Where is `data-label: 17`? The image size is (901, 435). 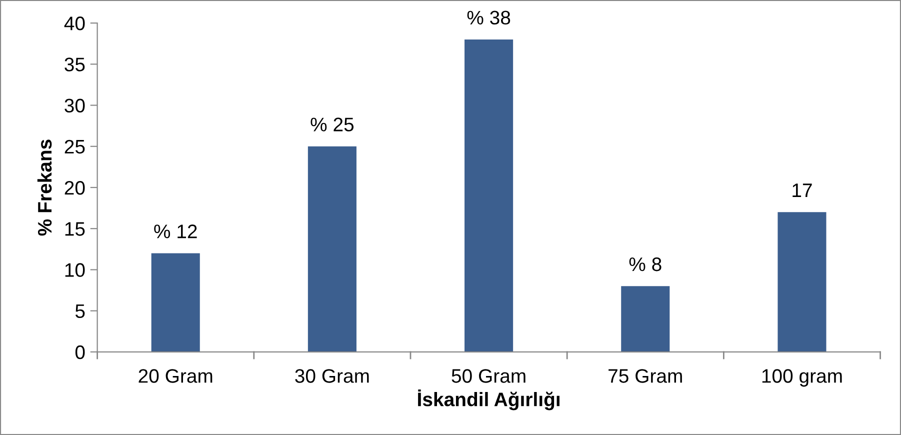 data-label: 17 is located at coordinates (802, 191).